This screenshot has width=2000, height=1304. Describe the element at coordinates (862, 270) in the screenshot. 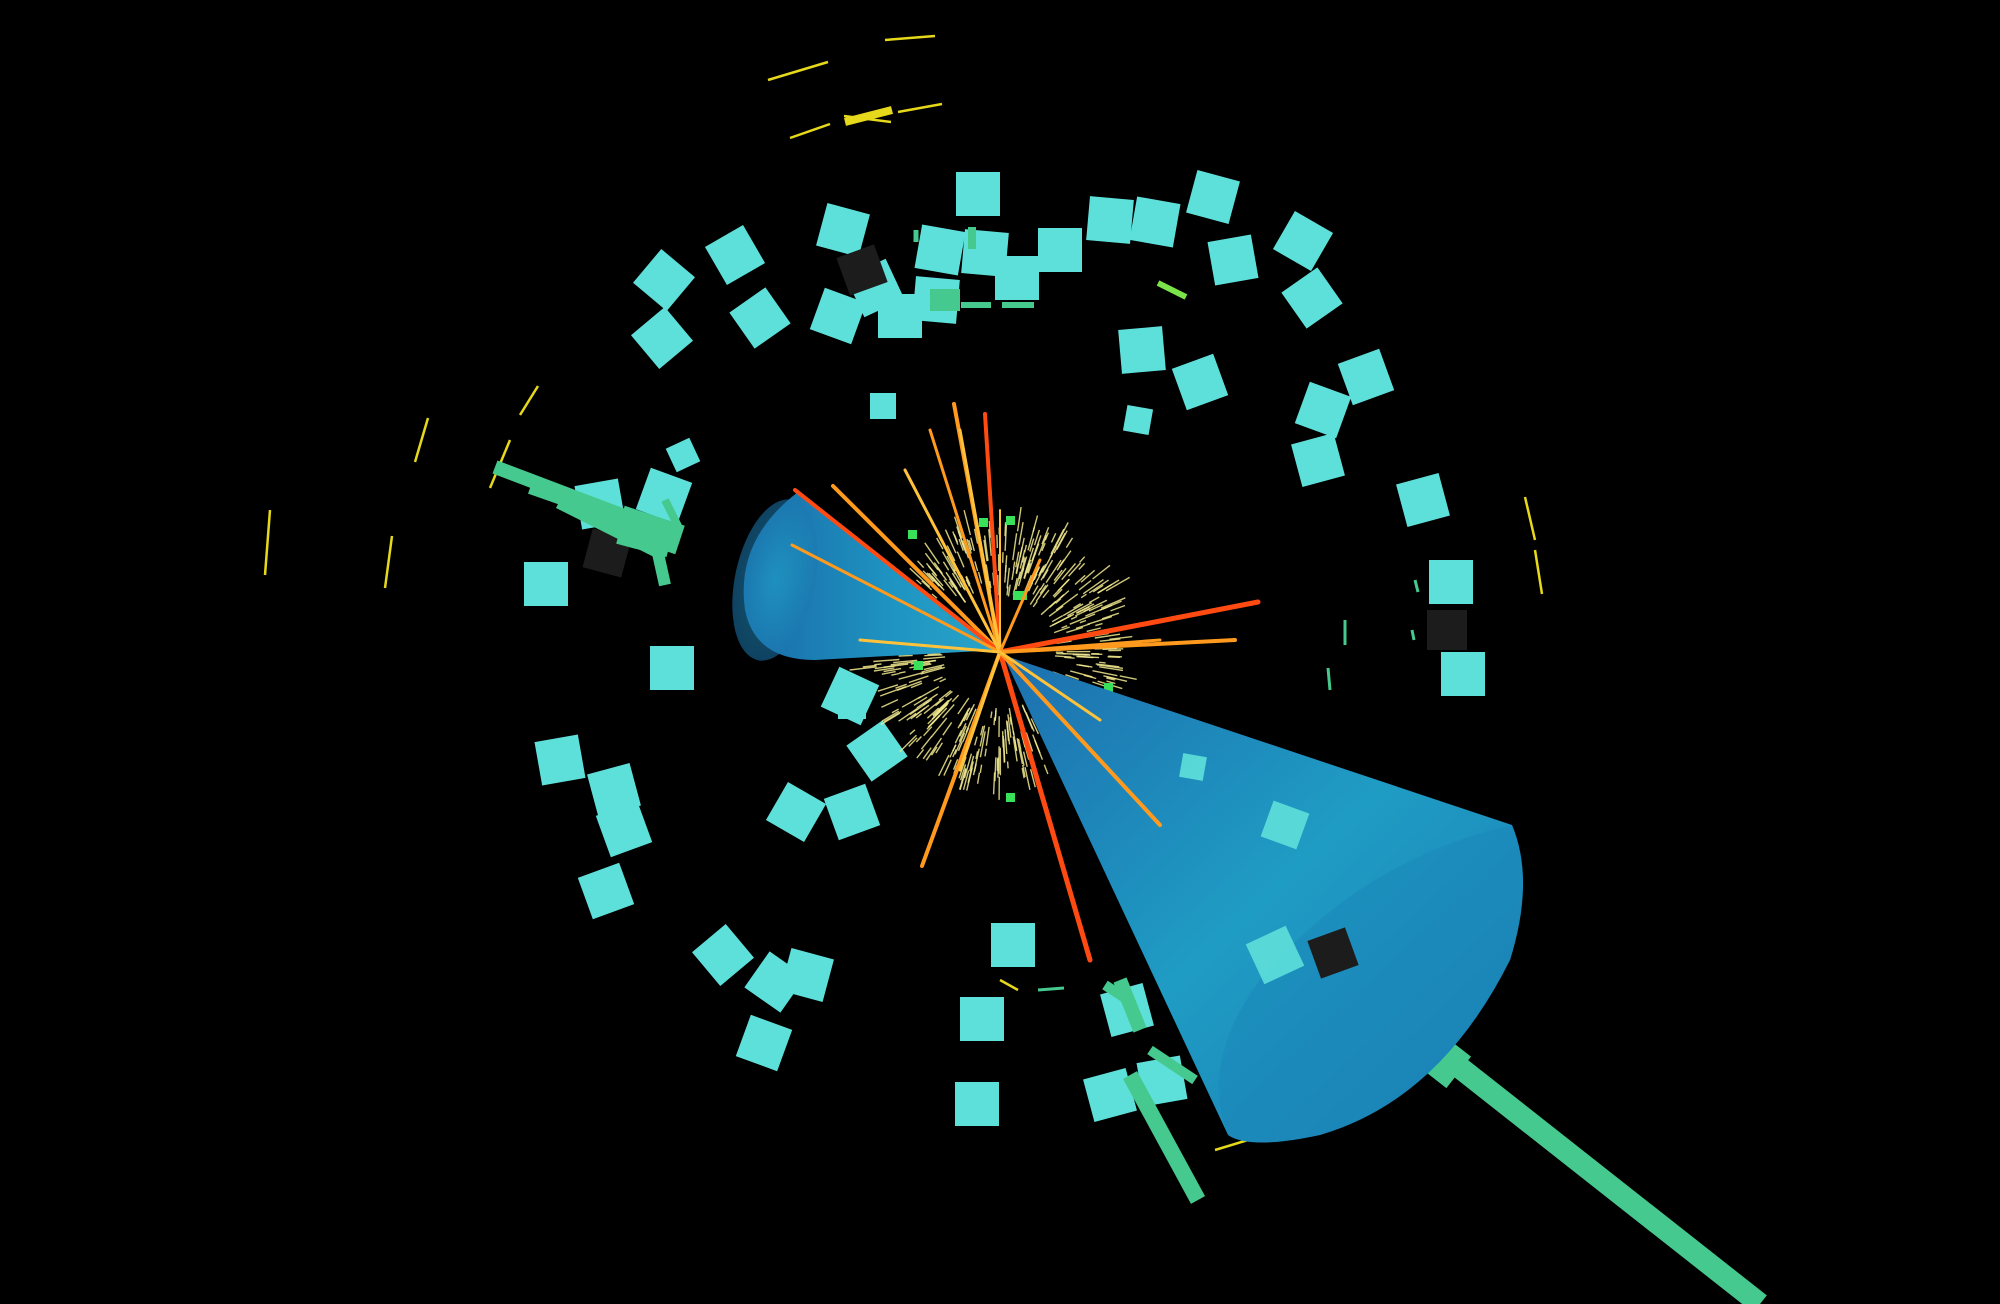

I see `muon-chamber-dark-square` at that location.